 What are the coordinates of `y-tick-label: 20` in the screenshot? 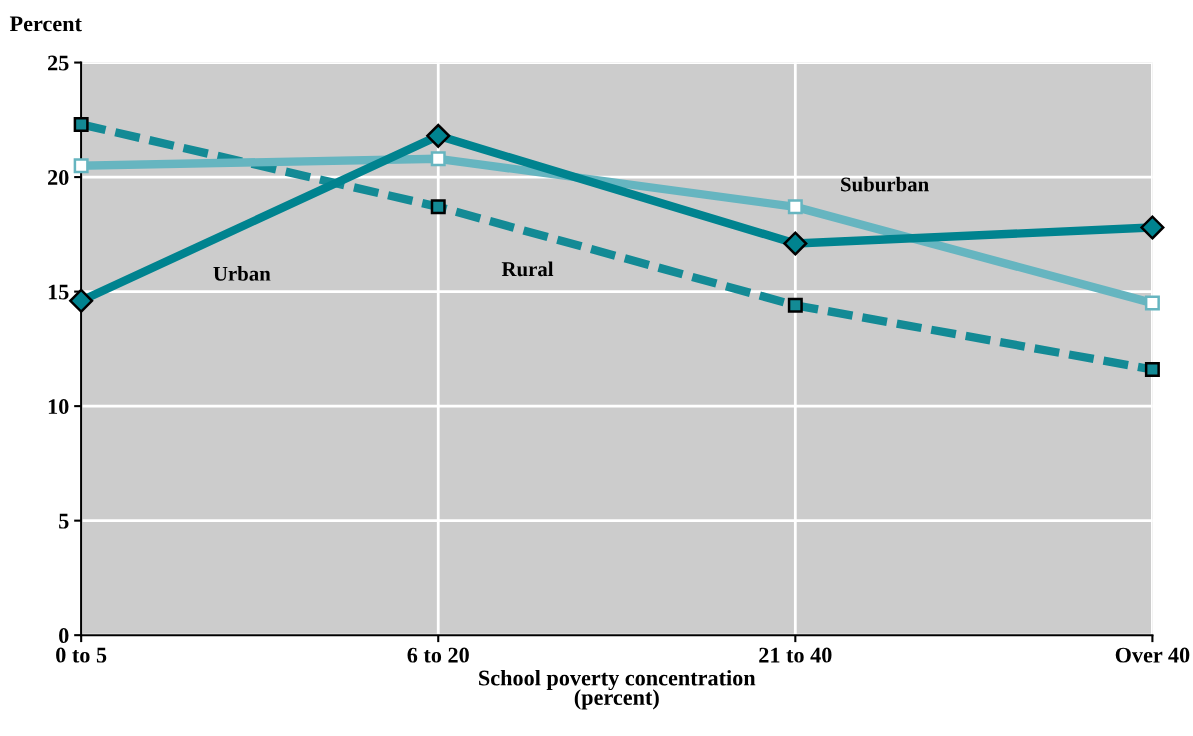 It's located at (58, 178).